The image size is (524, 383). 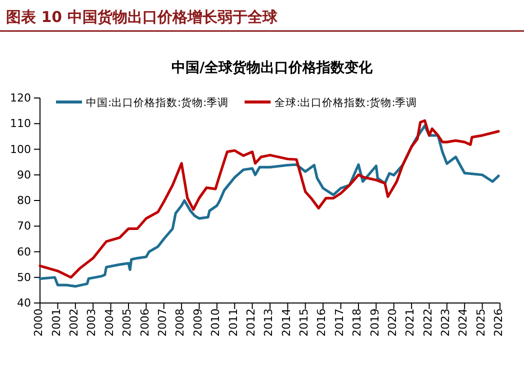 What do you see at coordinates (145, 322) in the screenshot?
I see `x-tick-label: 2006` at bounding box center [145, 322].